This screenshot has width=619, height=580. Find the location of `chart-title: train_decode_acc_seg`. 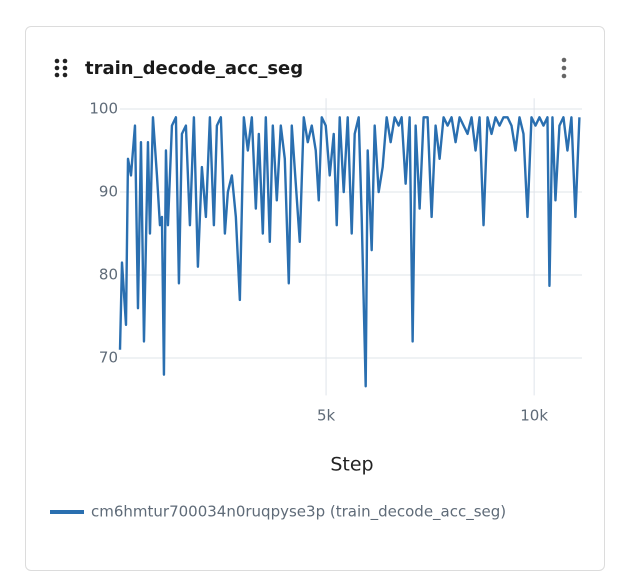

chart-title: train_decode_acc_seg is located at coordinates (194, 68).